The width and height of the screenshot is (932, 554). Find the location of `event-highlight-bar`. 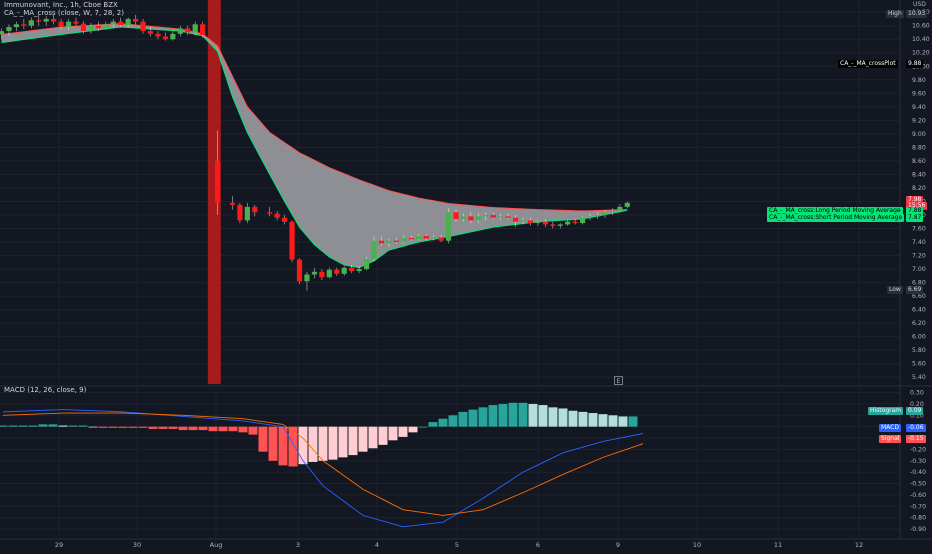

event-highlight-bar is located at coordinates (214, 192).